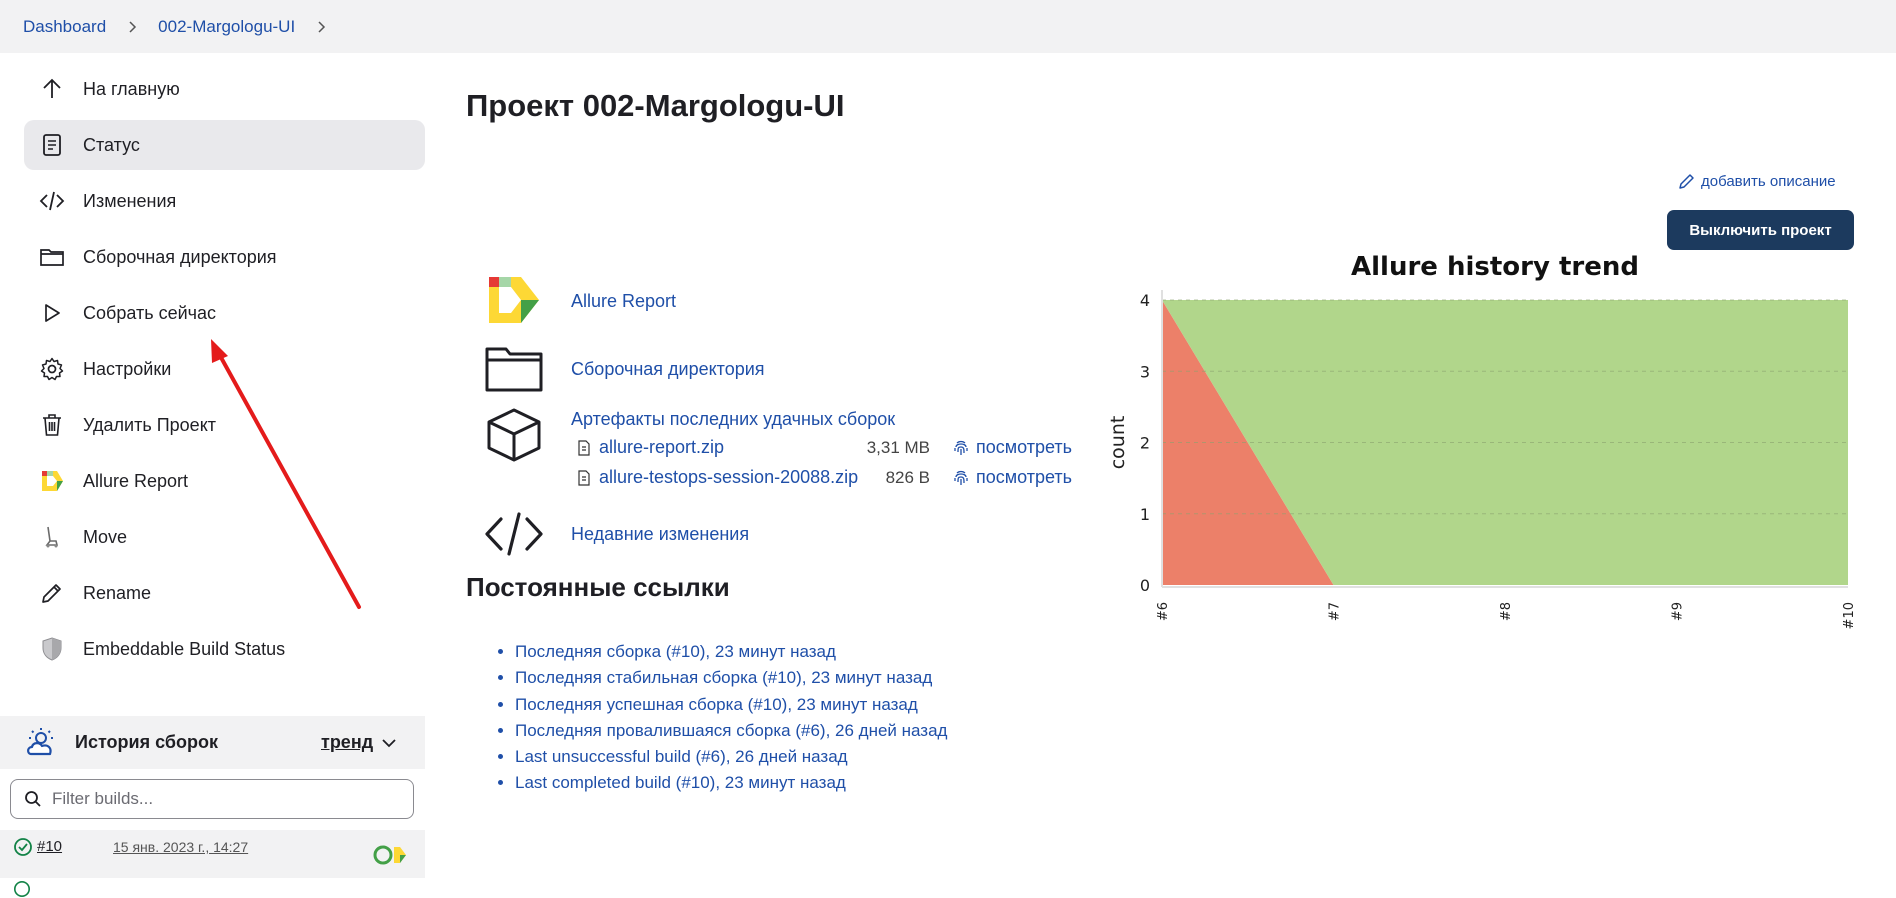 The height and width of the screenshot is (898, 1896). What do you see at coordinates (224, 425) in the screenshot?
I see `sidebar-item-delete: Удалить Проект` at bounding box center [224, 425].